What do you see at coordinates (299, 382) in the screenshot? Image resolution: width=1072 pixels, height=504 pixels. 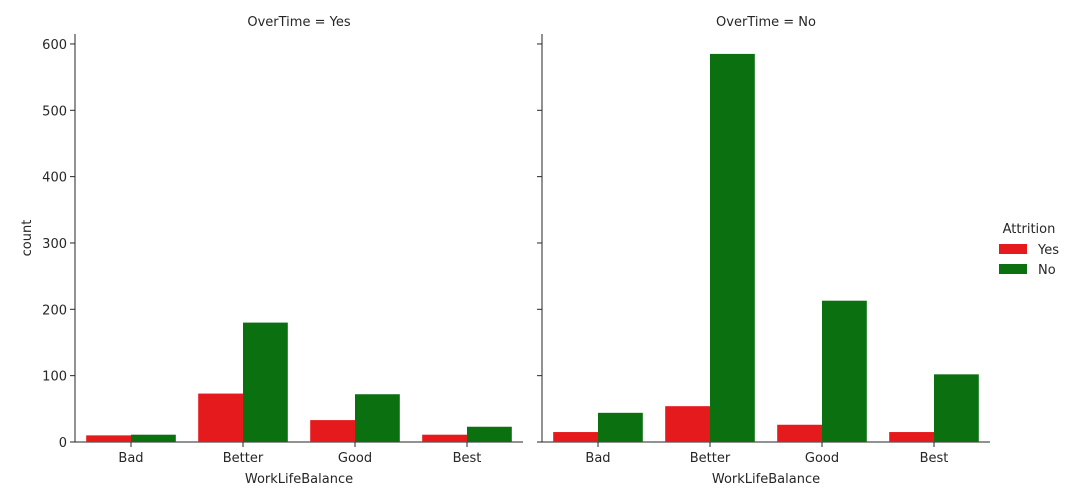 I see `bars-left` at bounding box center [299, 382].